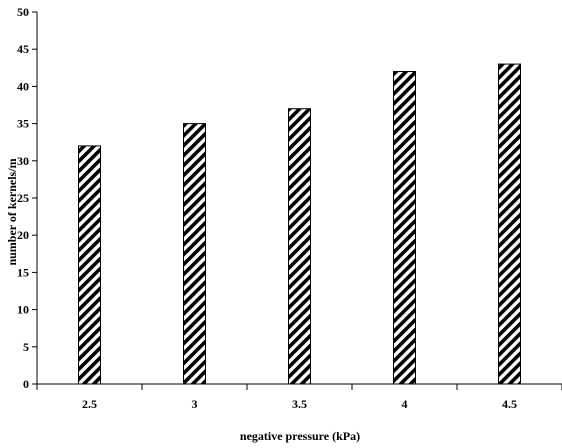 The image size is (562, 448). I want to click on y-tick-label: 25, so click(23, 198).